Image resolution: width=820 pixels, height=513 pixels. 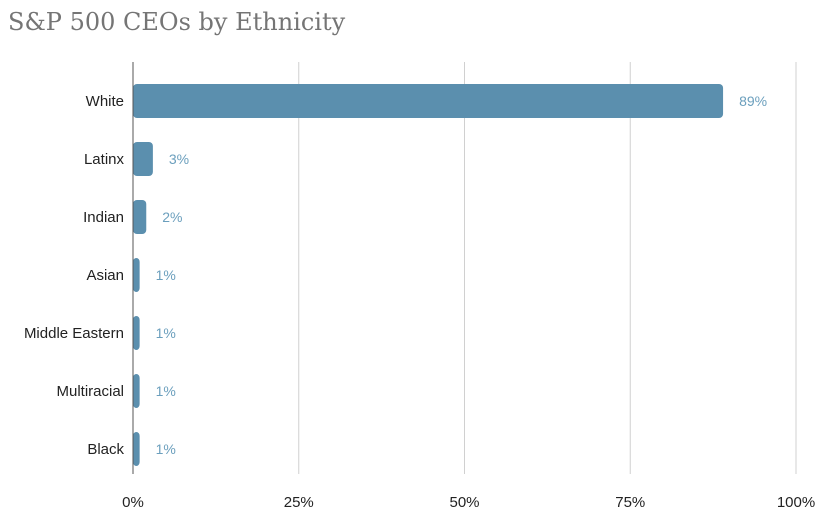 I want to click on chart-title: S&P 500 CEOs by Ethnicity, so click(x=177, y=22).